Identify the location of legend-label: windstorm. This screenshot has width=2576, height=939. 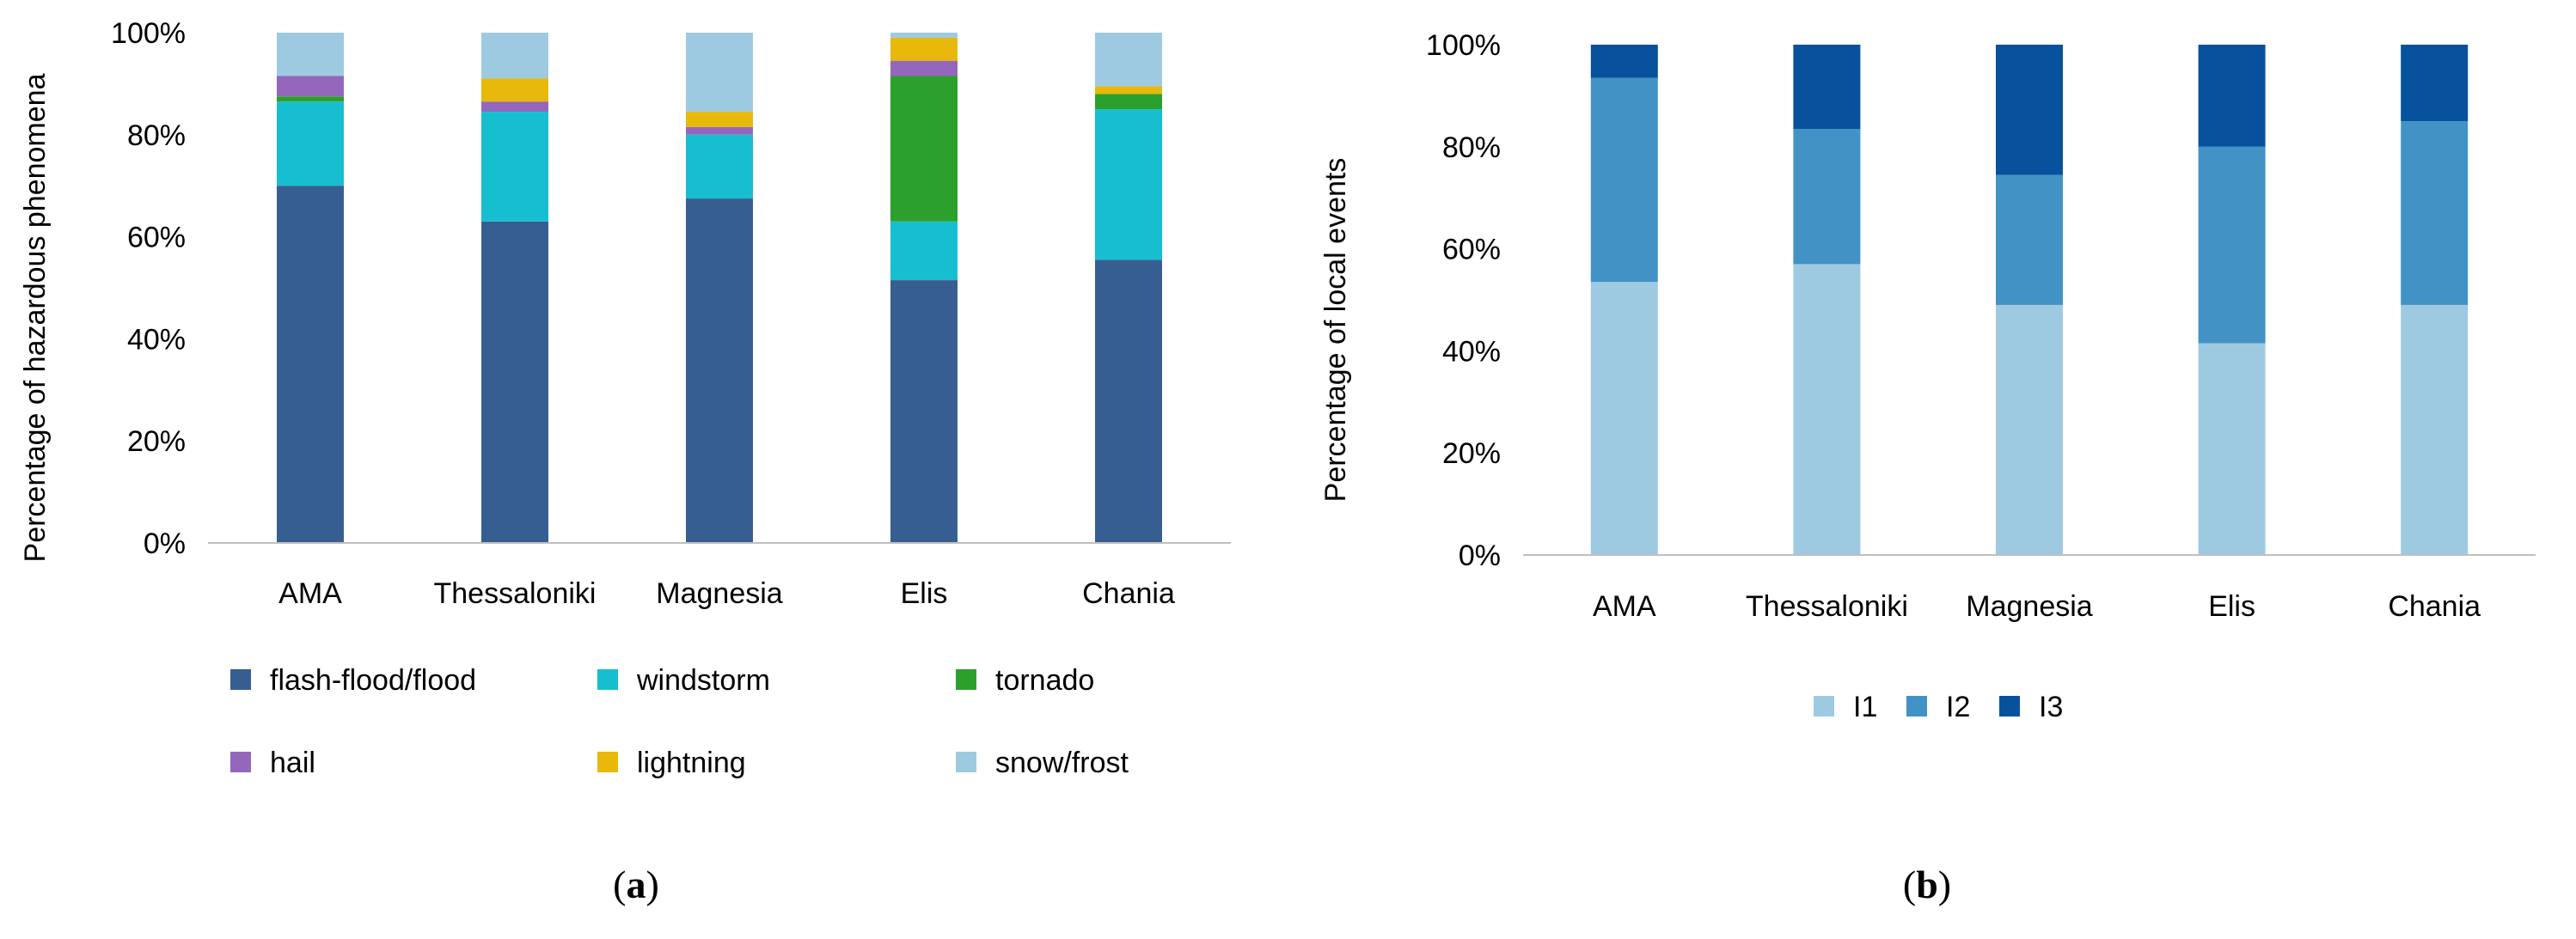
(703, 680).